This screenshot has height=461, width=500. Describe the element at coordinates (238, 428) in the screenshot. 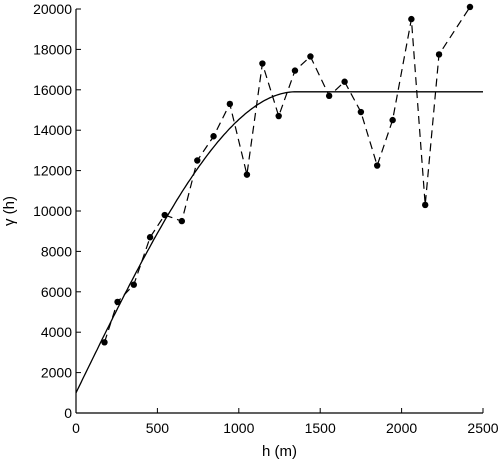

I see `x-tick-label: 1000` at that location.